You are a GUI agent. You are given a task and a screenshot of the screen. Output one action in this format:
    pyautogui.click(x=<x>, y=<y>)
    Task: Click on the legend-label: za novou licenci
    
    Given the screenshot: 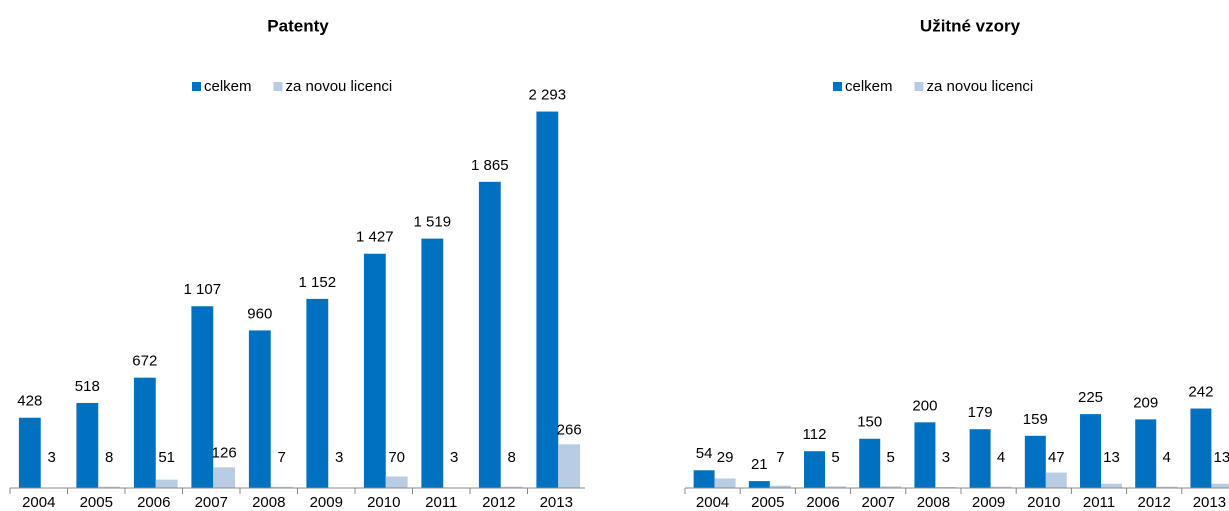 What is the action you would take?
    pyautogui.click(x=980, y=86)
    